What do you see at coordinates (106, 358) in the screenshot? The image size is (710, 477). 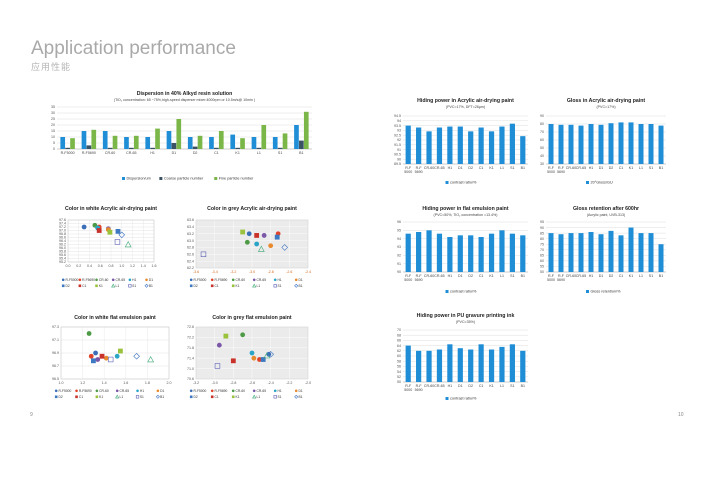 I see `point-color_white_emulsion-D1` at bounding box center [106, 358].